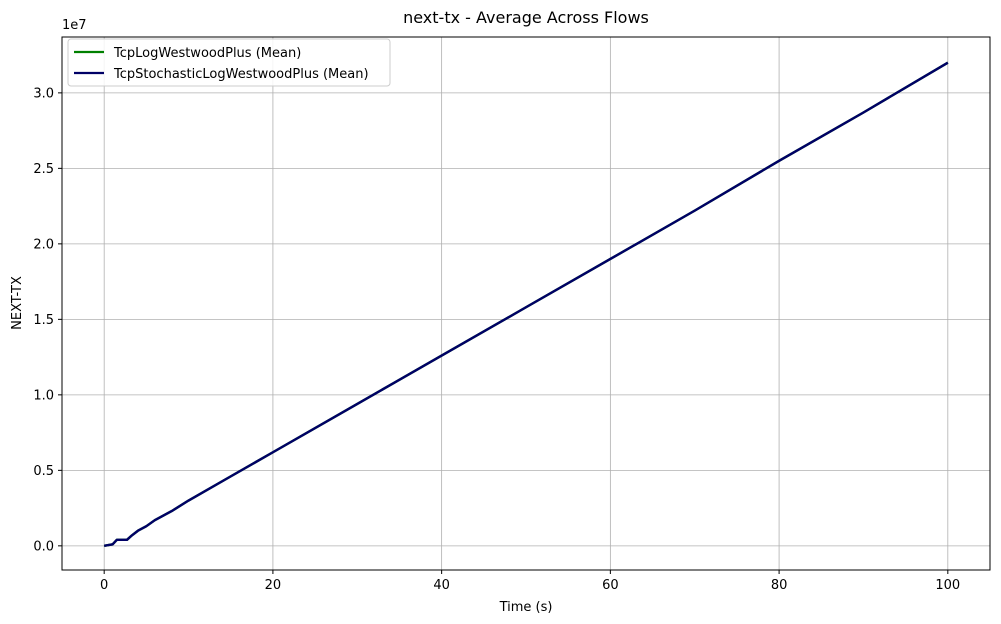 The width and height of the screenshot is (1001, 624). I want to click on chart-title: next-tx - Average Across Flows, so click(526, 17).